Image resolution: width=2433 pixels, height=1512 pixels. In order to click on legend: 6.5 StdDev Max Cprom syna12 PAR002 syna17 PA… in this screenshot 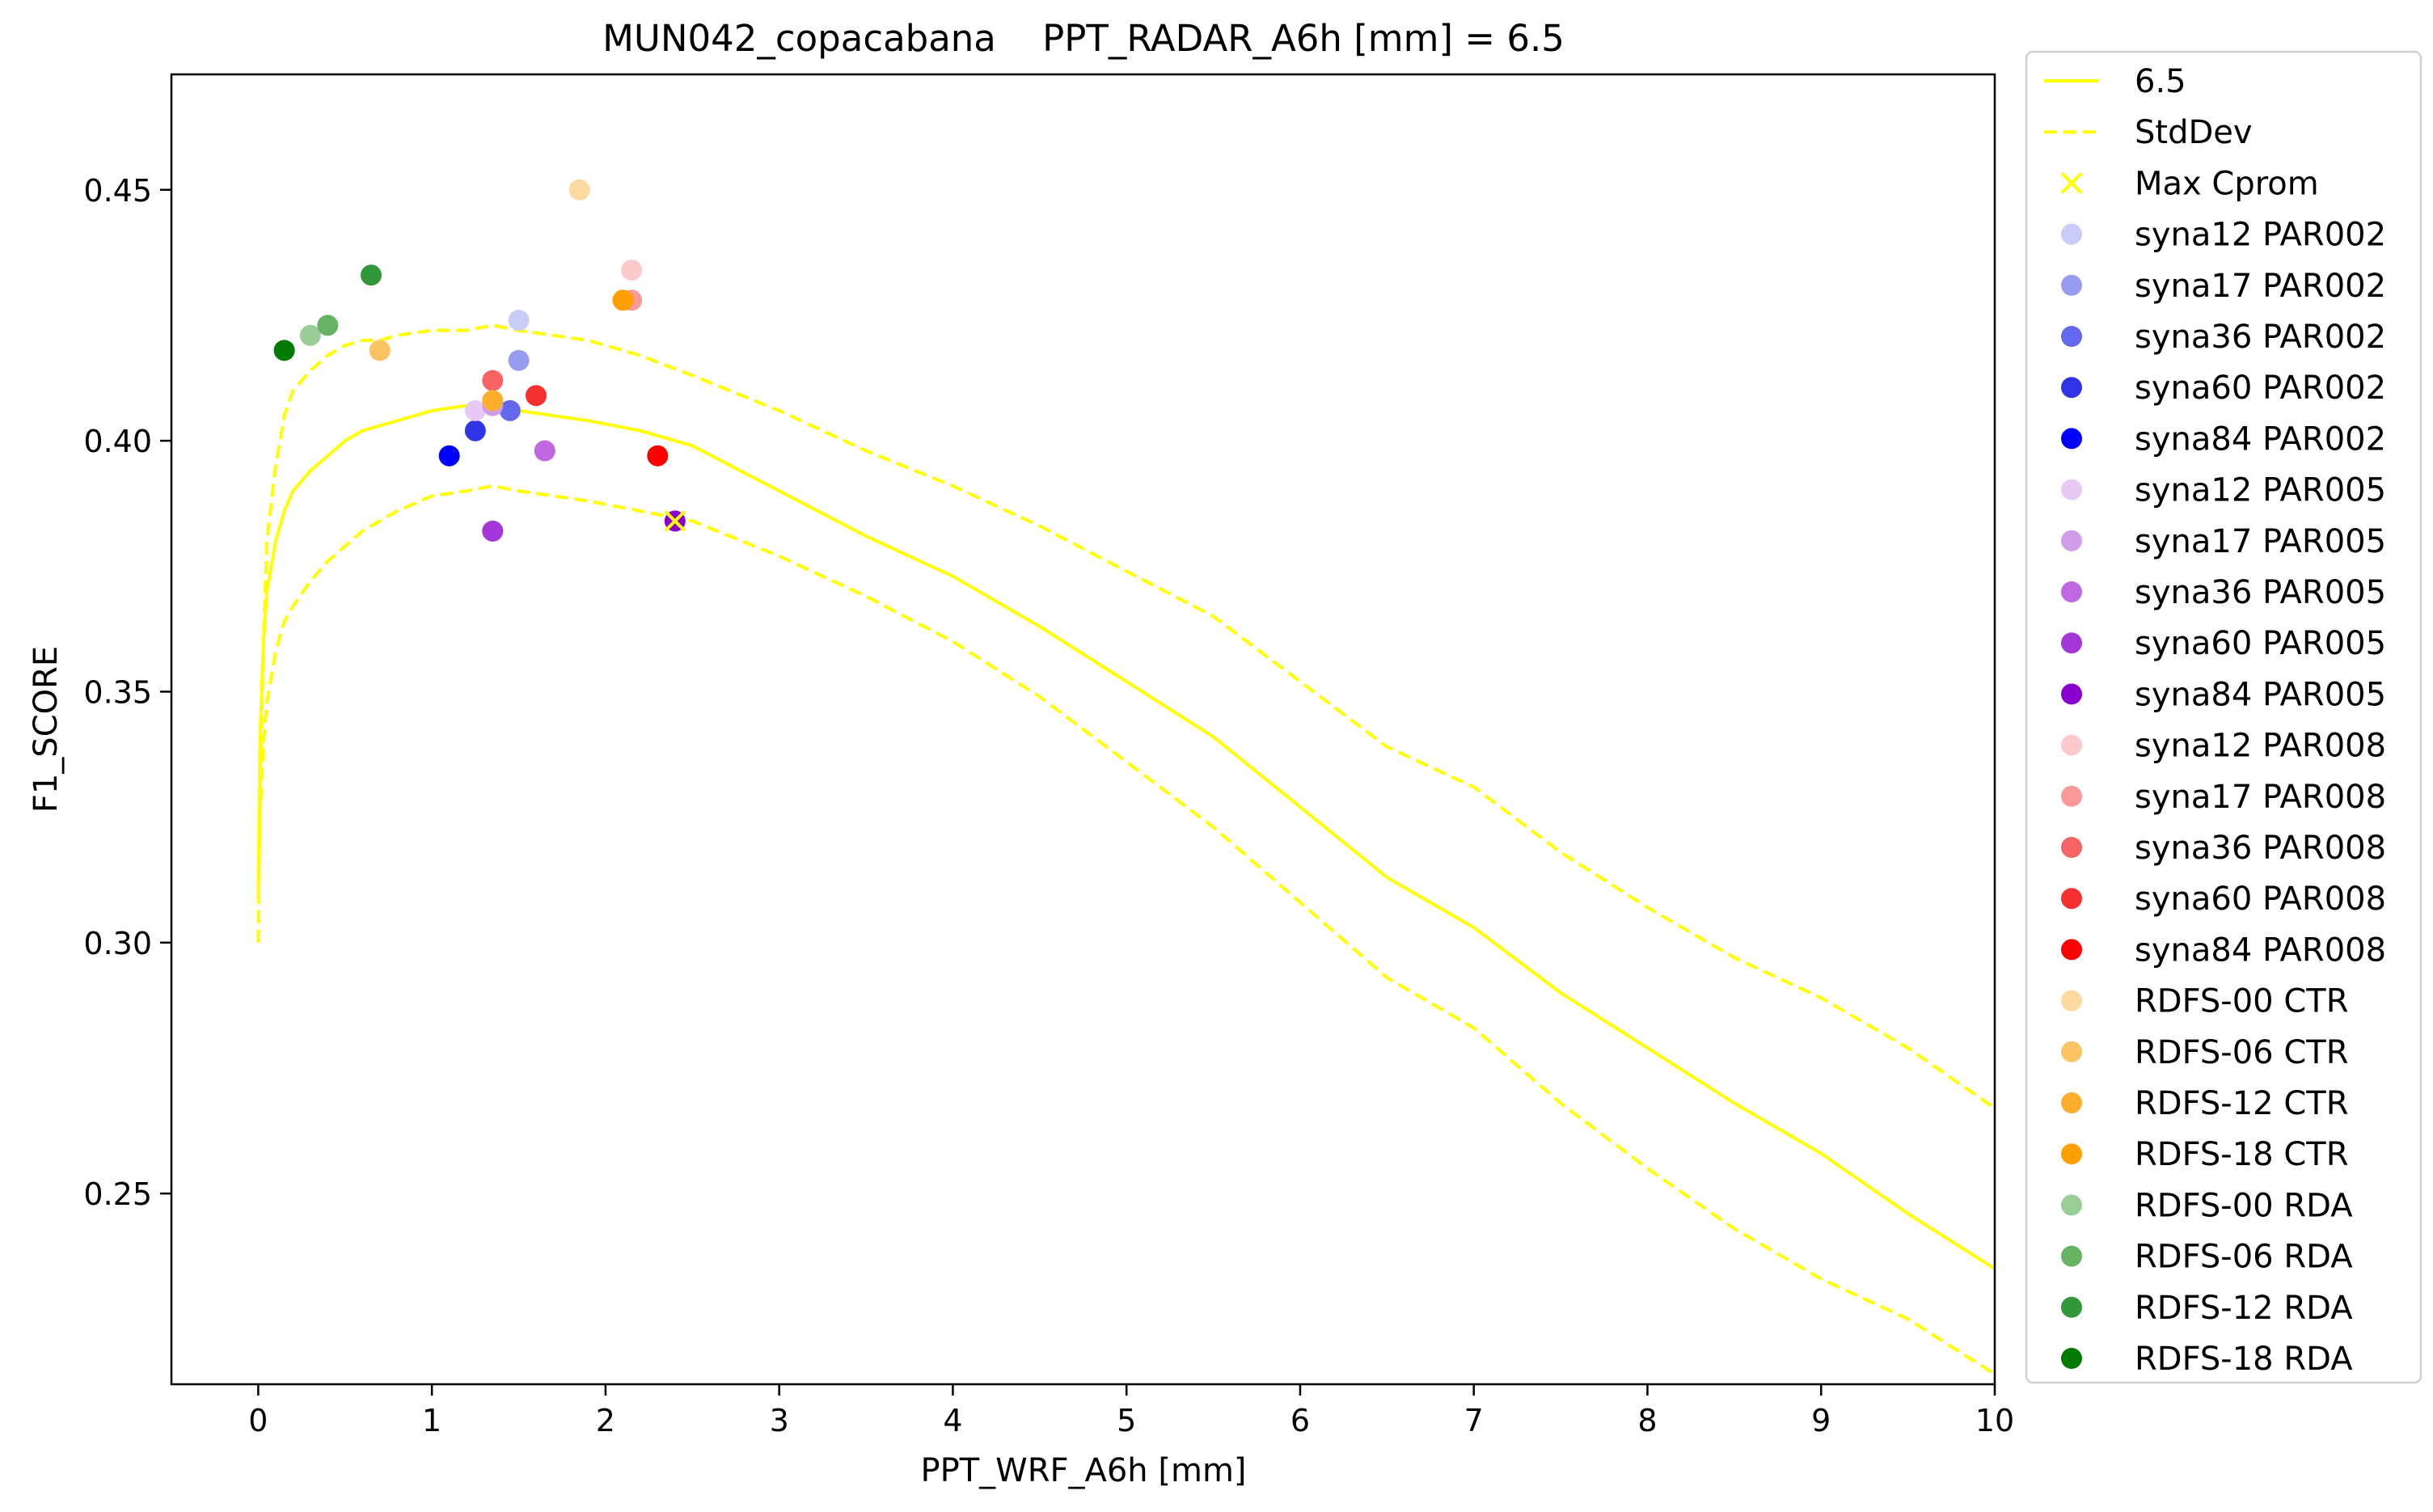, I will do `click(2223, 717)`.